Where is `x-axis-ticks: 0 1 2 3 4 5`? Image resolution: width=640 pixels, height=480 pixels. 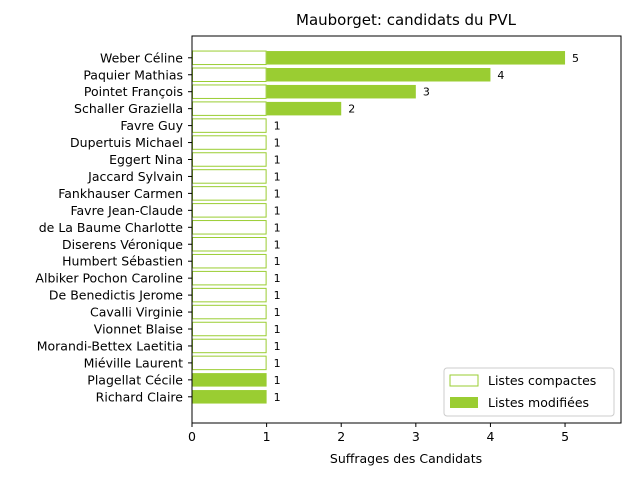
x-axis-ticks: 0 1 2 3 4 5 is located at coordinates (378, 433).